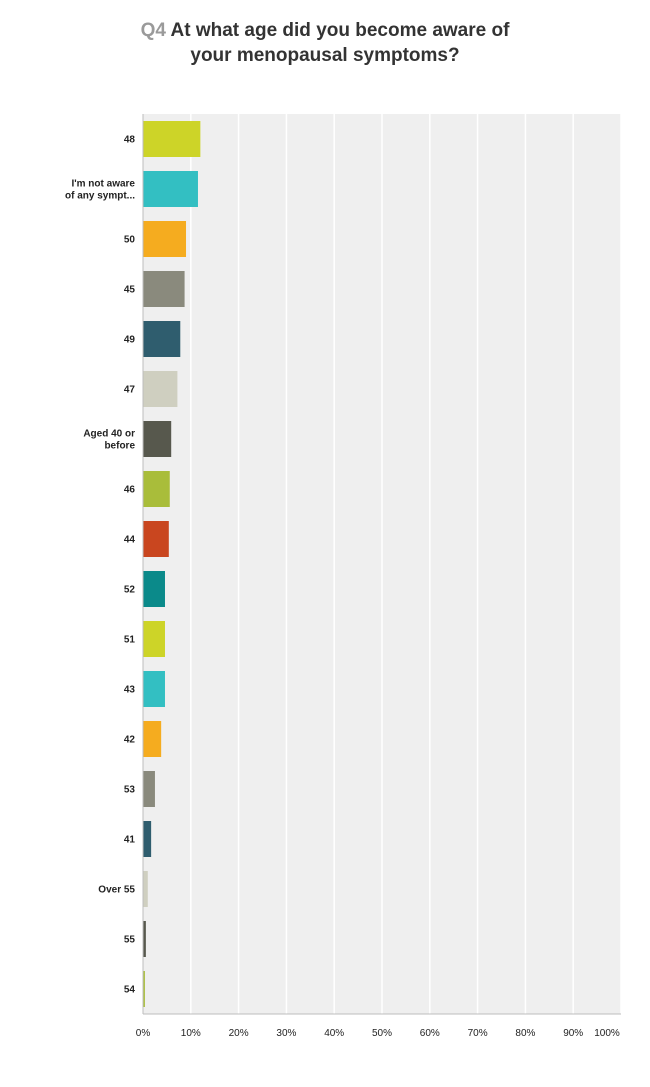 The image size is (650, 1087). What do you see at coordinates (103, 184) in the screenshot?
I see `category-label: I'm not aware` at bounding box center [103, 184].